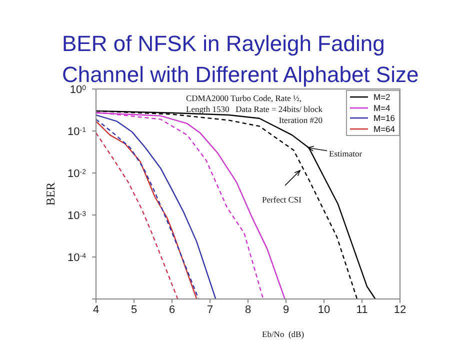  Describe the element at coordinates (77, 132) in the screenshot. I see `y-tick-label: 10$^{-1}$` at that location.